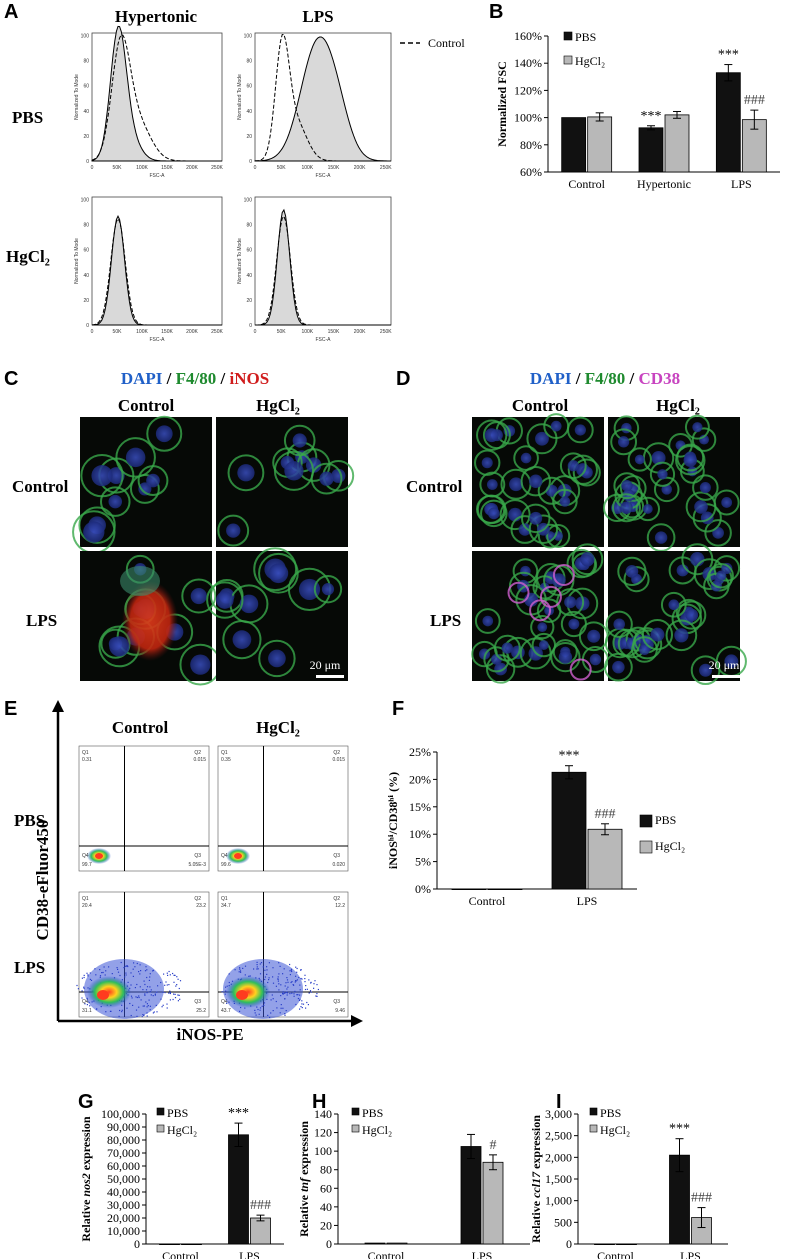 This screenshot has width=796, height=1259. What do you see at coordinates (137, 1244) in the screenshot?
I see `y-tick-label: 0` at bounding box center [137, 1244].